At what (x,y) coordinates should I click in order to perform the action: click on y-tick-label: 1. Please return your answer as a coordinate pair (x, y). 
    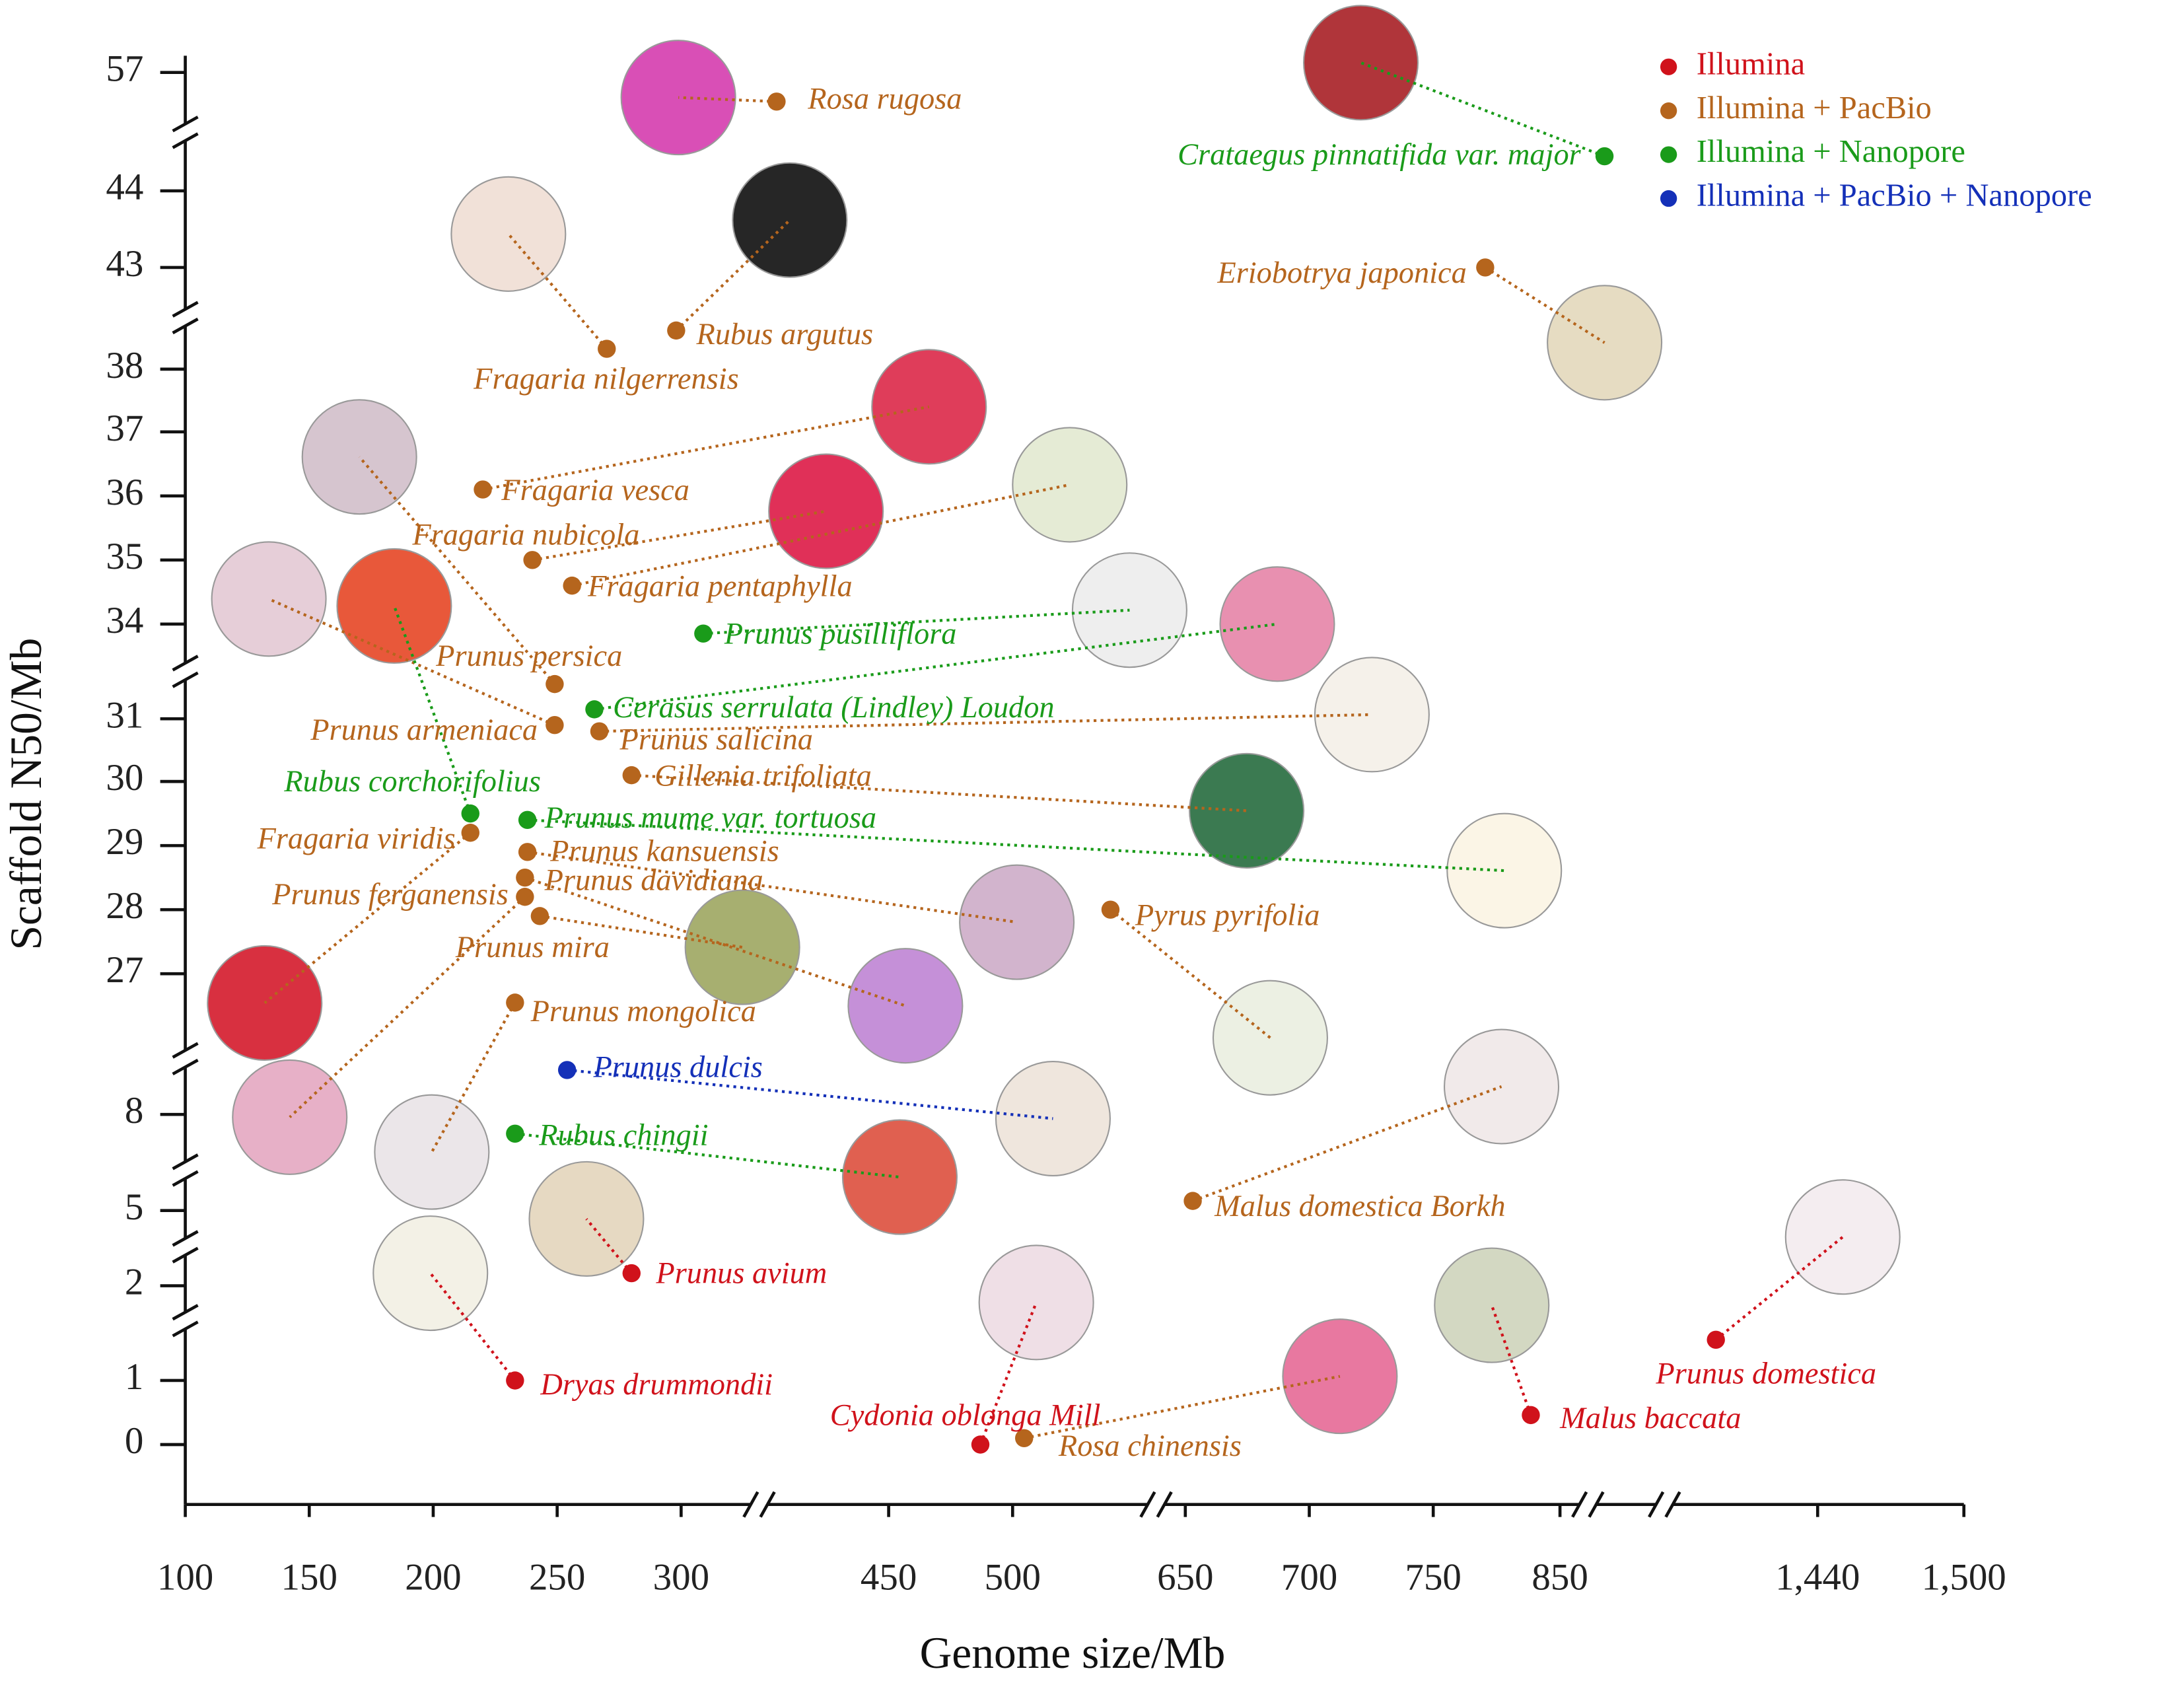
    Looking at the image, I should click on (134, 1377).